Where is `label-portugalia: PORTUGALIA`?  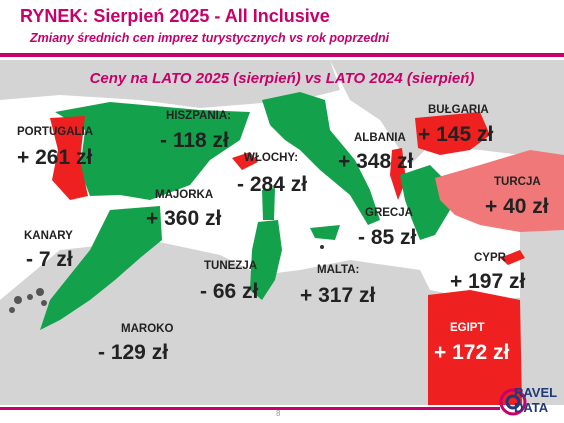 label-portugalia: PORTUGALIA is located at coordinates (55, 132).